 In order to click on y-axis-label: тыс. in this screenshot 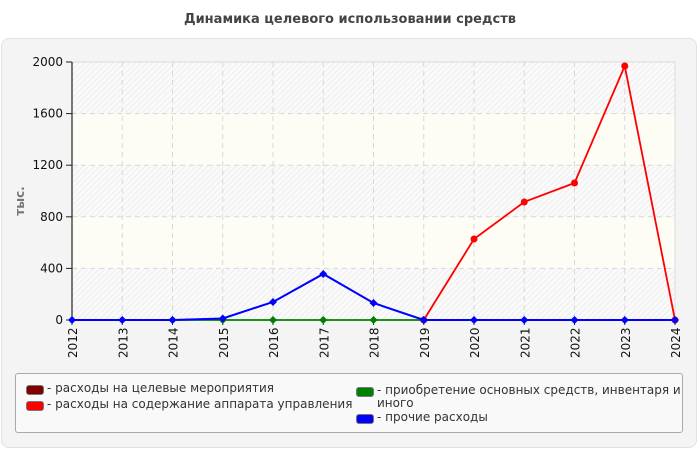, I will do `click(20, 200)`.